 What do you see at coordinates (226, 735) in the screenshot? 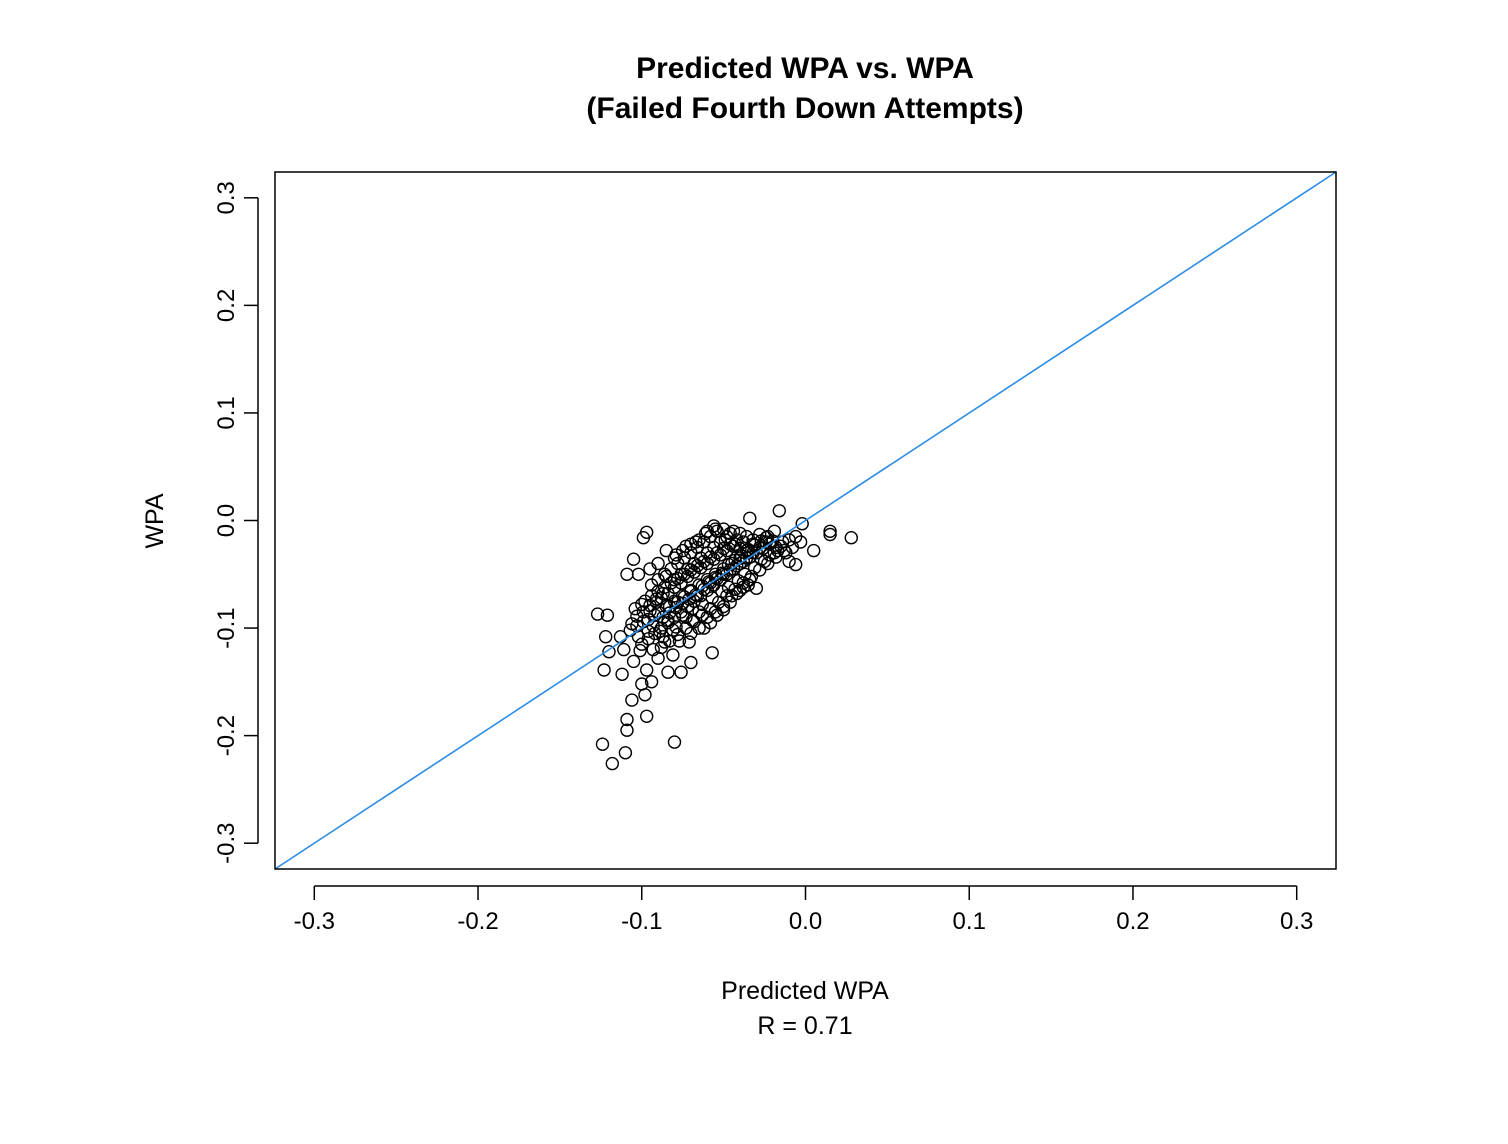
I see `y-tick-label: -0.2` at bounding box center [226, 735].